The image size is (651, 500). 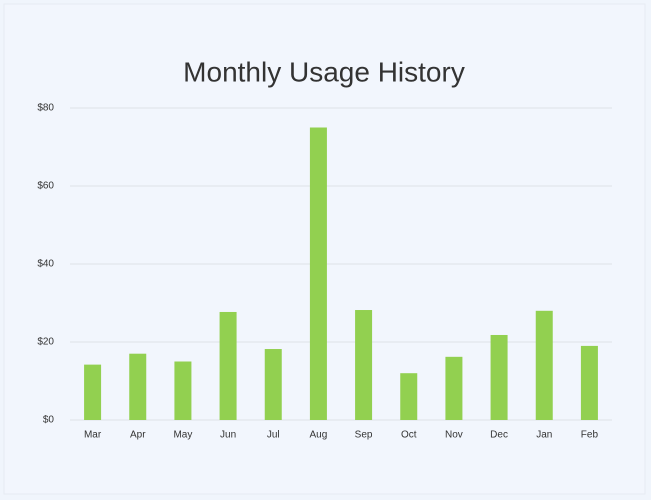 What do you see at coordinates (499, 435) in the screenshot?
I see `x-tick-label: Dec` at bounding box center [499, 435].